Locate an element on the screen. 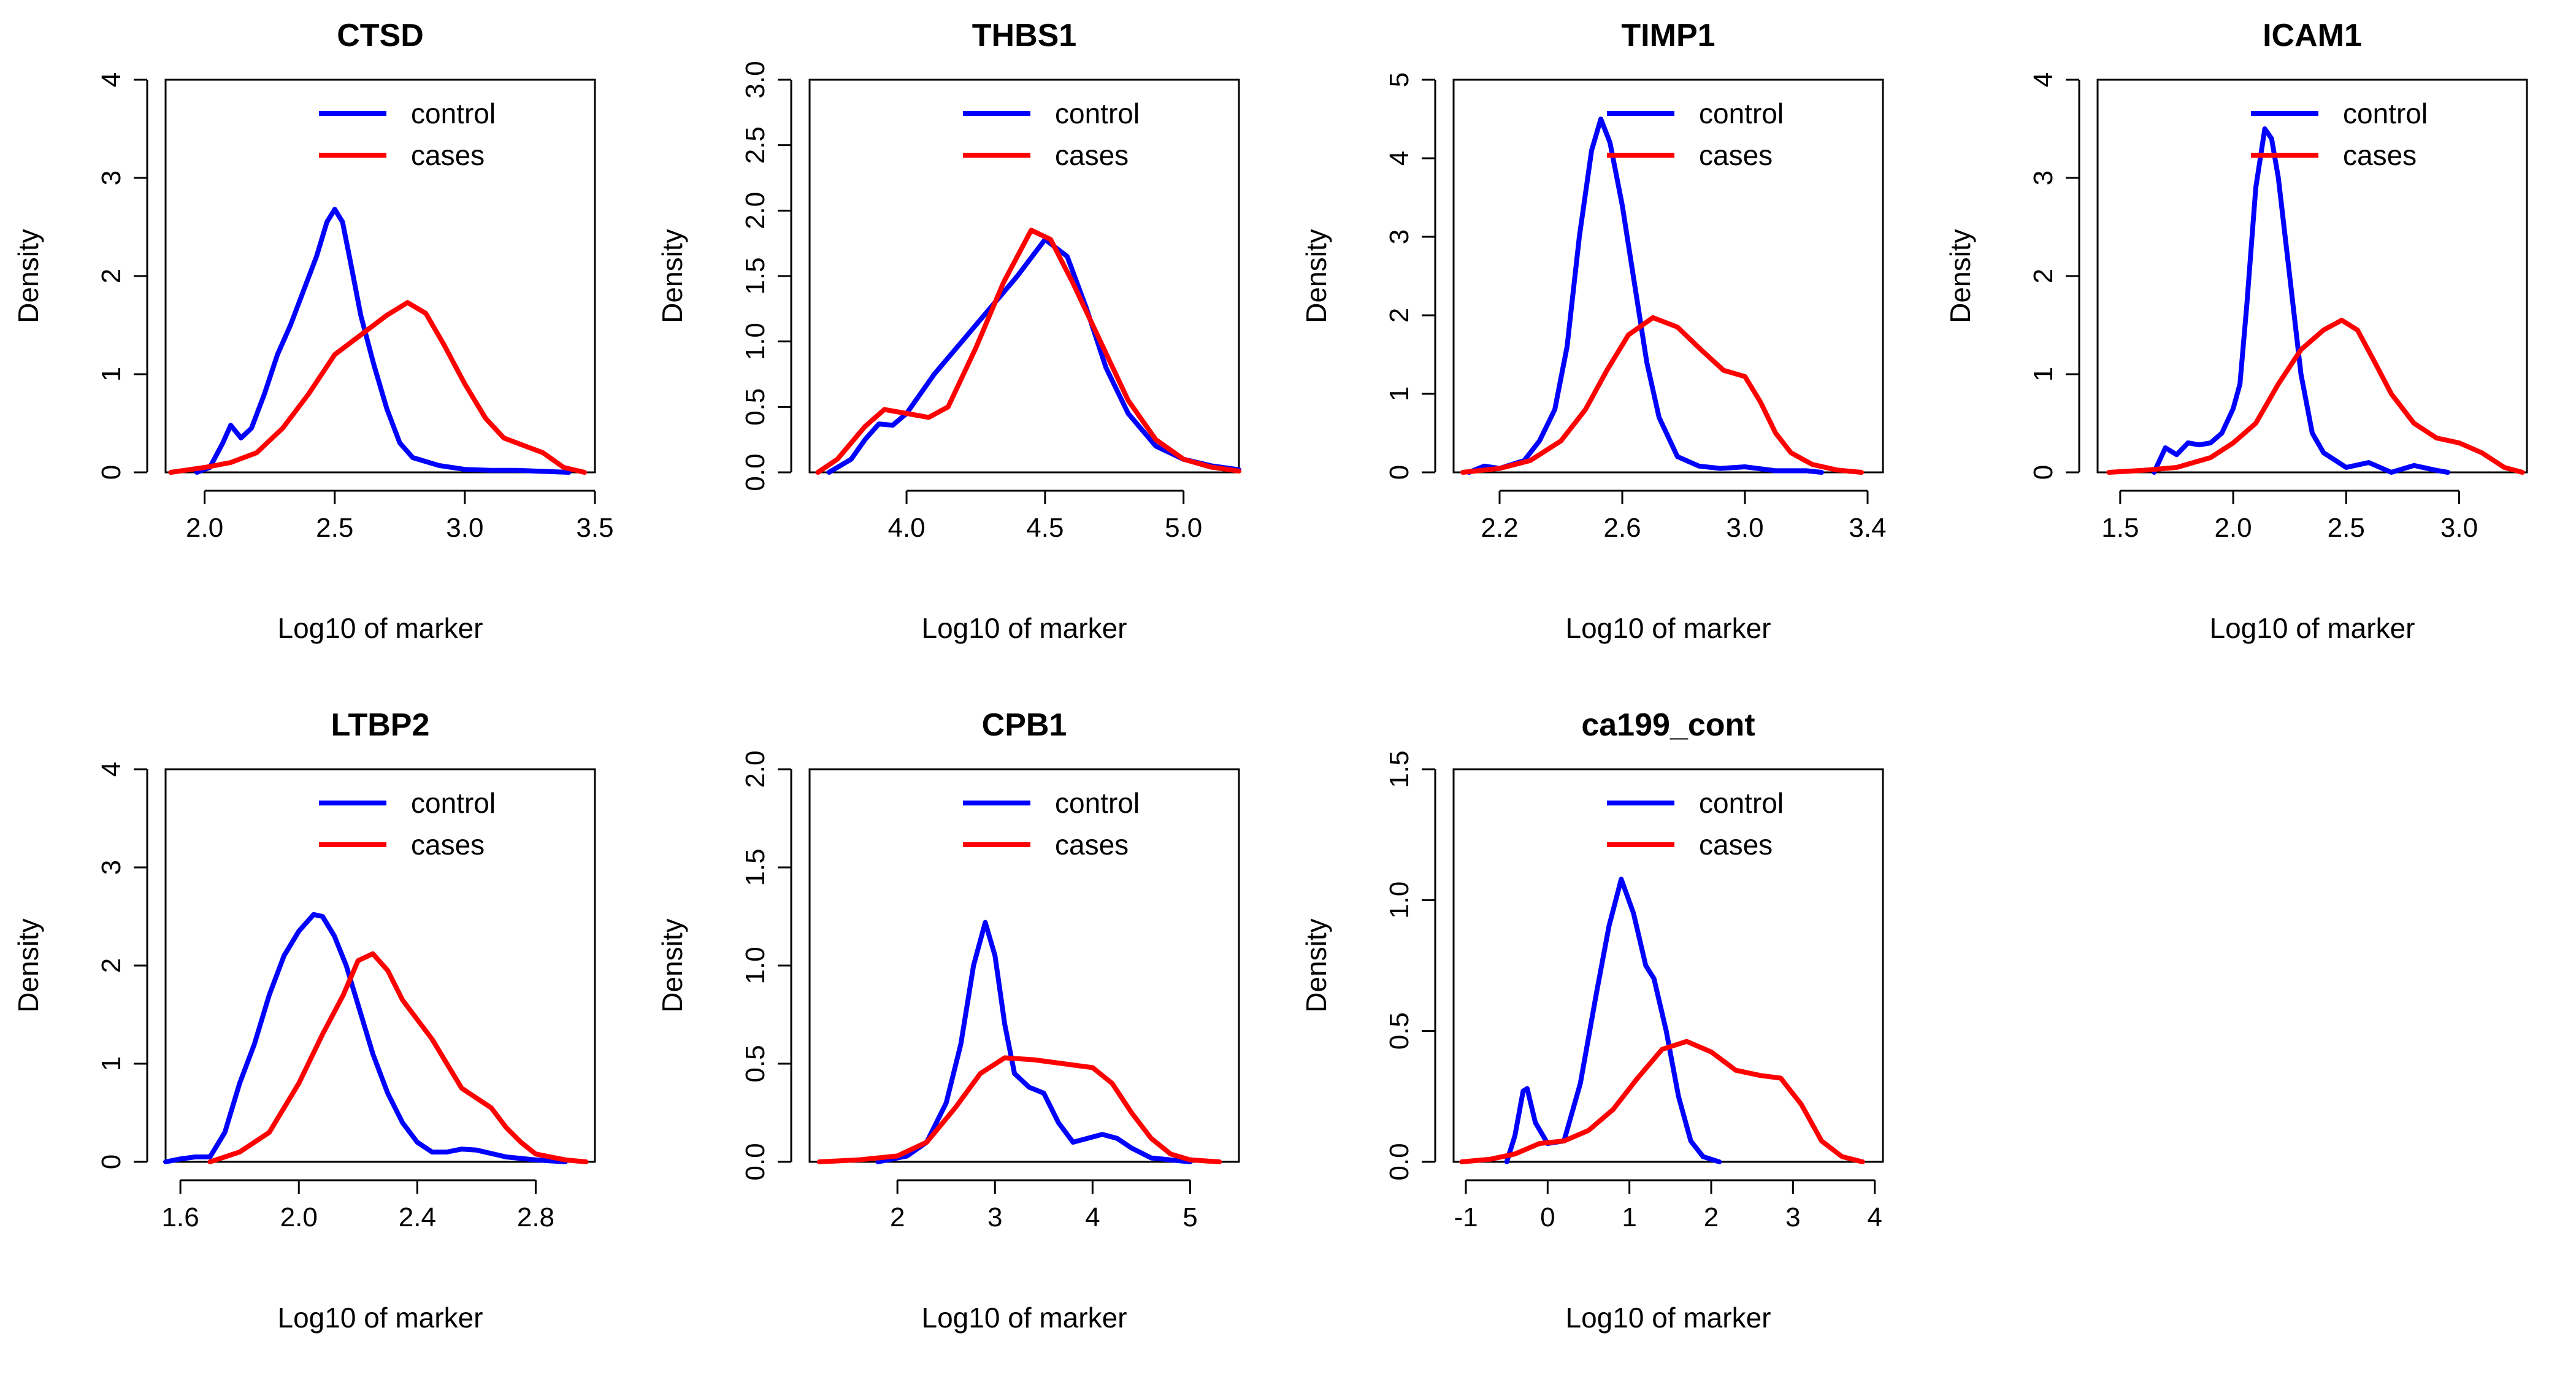 Image resolution: width=2576 pixels, height=1379 pixels. chart-title: CPB1 is located at coordinates (1024, 725).